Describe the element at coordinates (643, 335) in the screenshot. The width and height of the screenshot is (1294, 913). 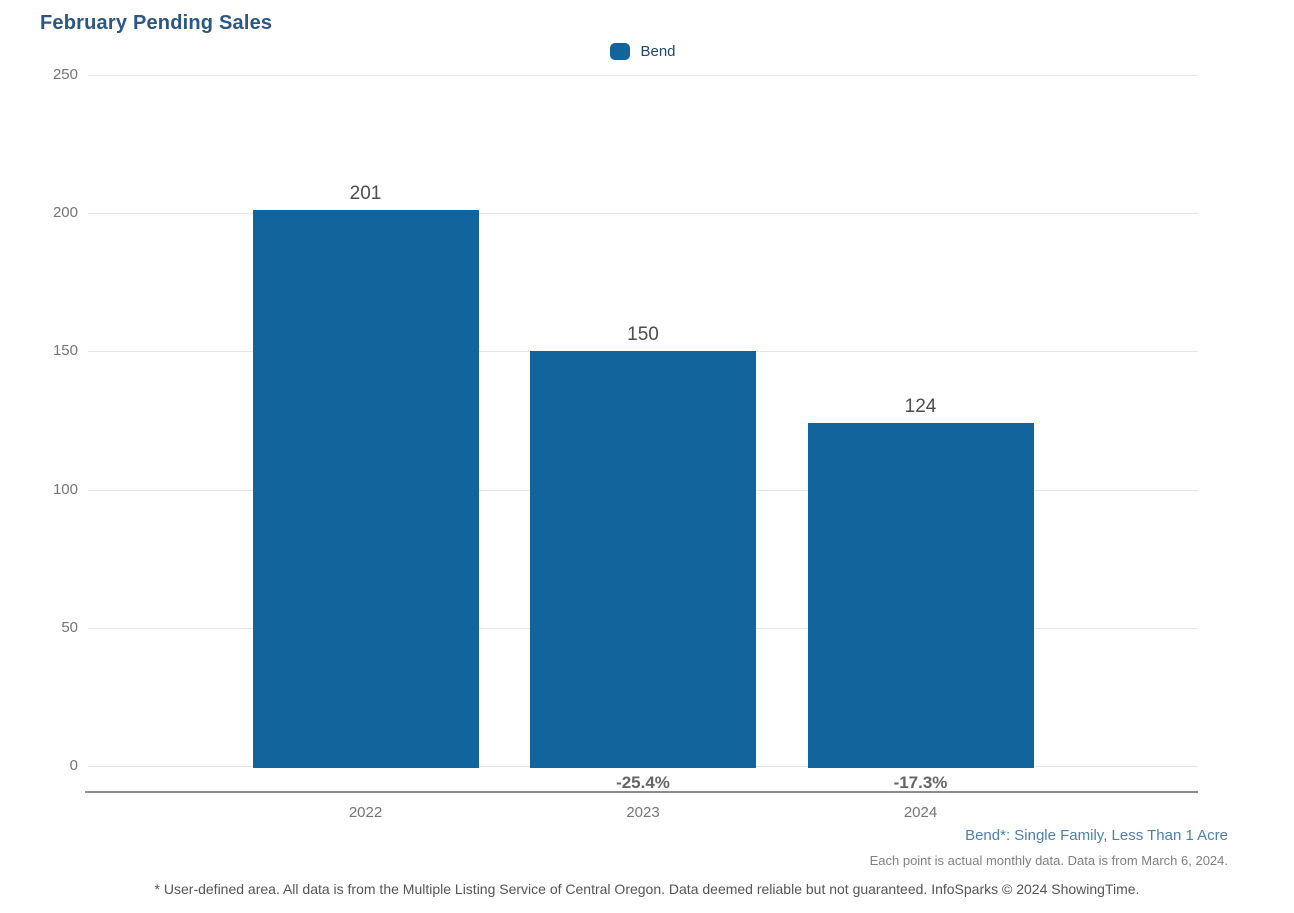
I see `bar-value-label: 150` at that location.